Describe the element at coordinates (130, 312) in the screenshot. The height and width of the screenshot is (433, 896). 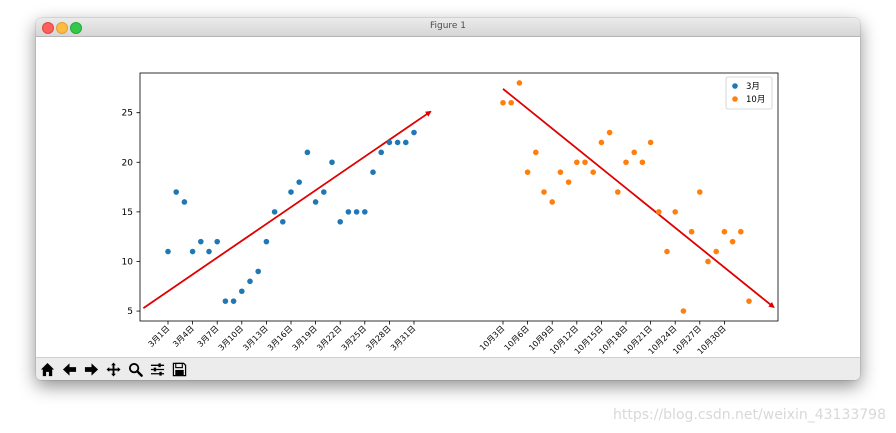
I see `y-tick-label: 5` at that location.